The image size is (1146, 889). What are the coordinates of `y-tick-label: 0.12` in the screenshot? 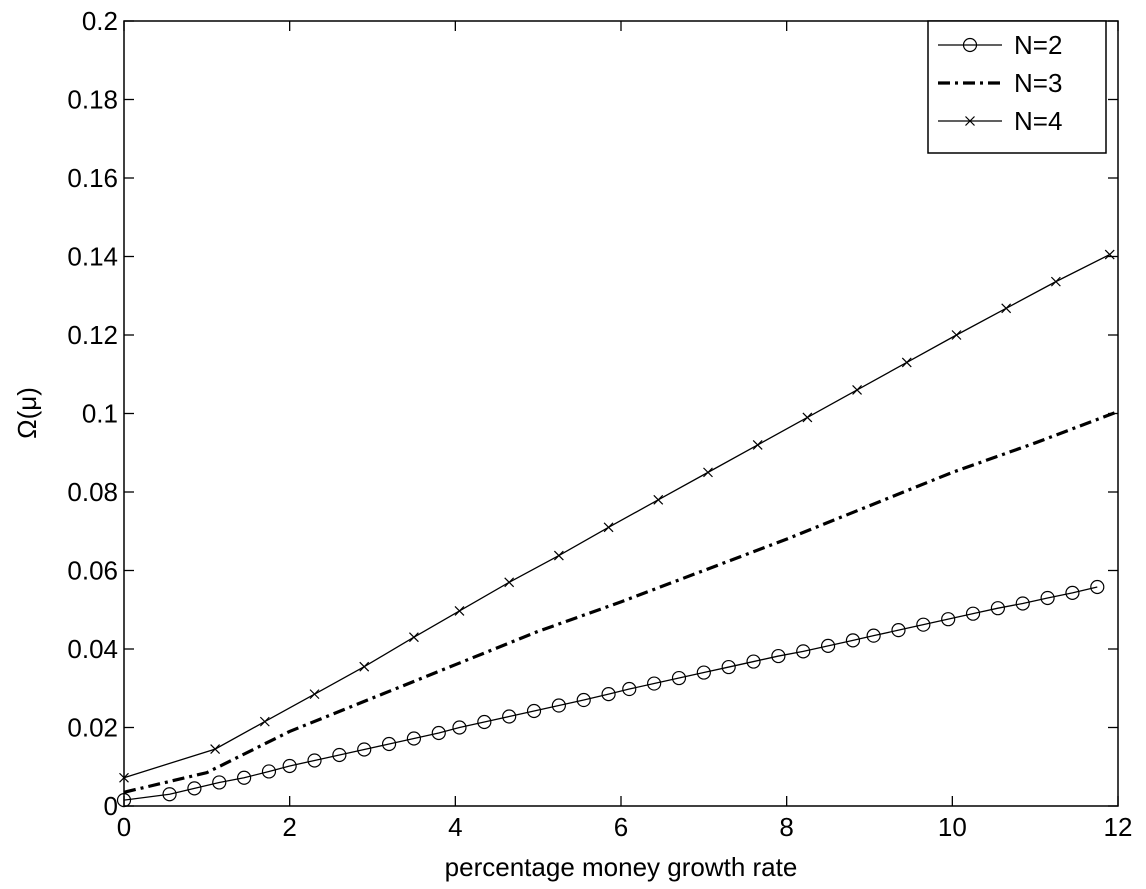 It's located at (92, 335).